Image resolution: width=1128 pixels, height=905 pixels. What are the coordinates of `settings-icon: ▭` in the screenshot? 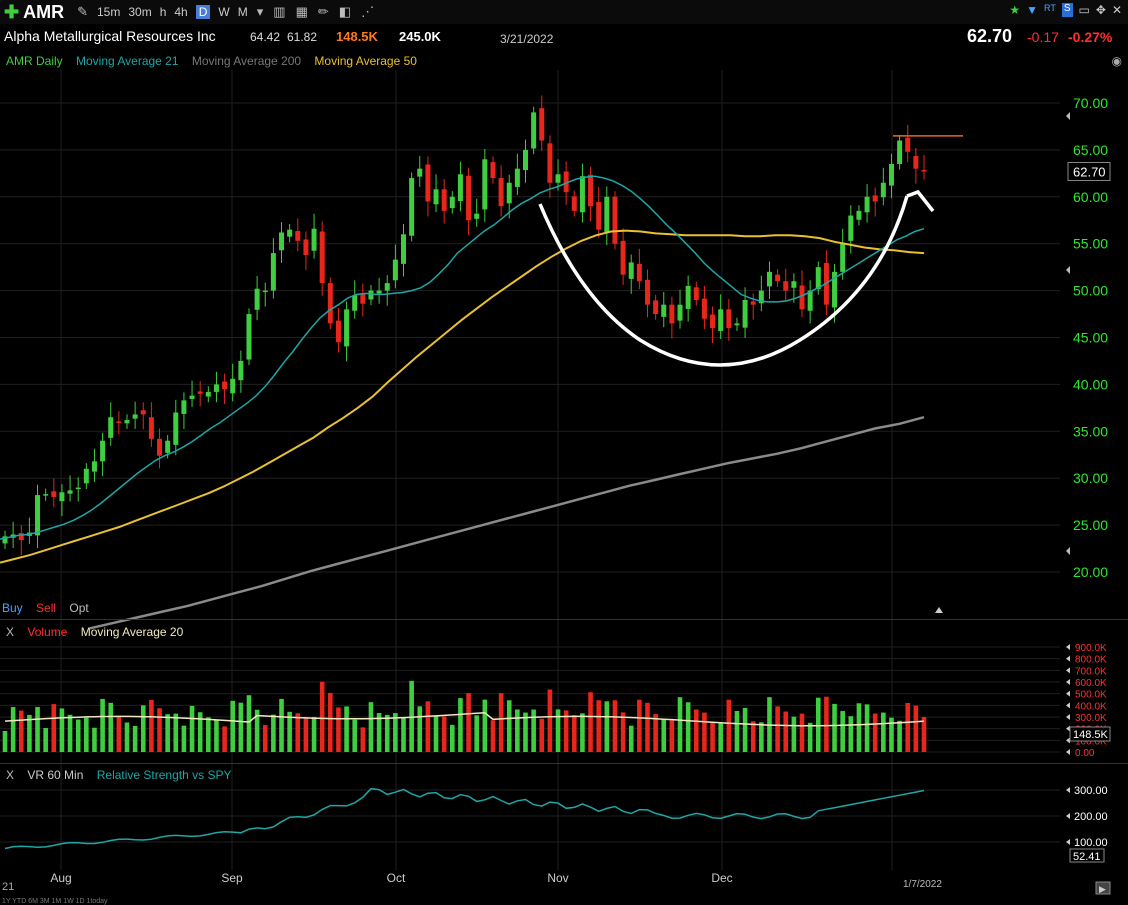 It's located at (1084, 10).